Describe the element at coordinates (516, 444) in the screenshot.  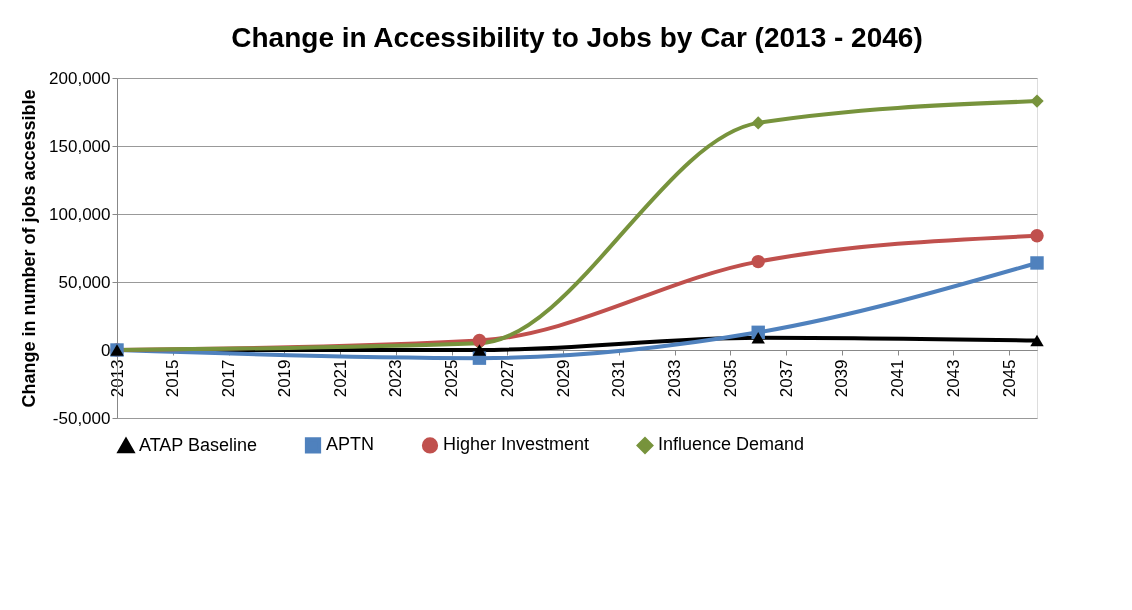
I see `legend-label: Higher Investment` at that location.